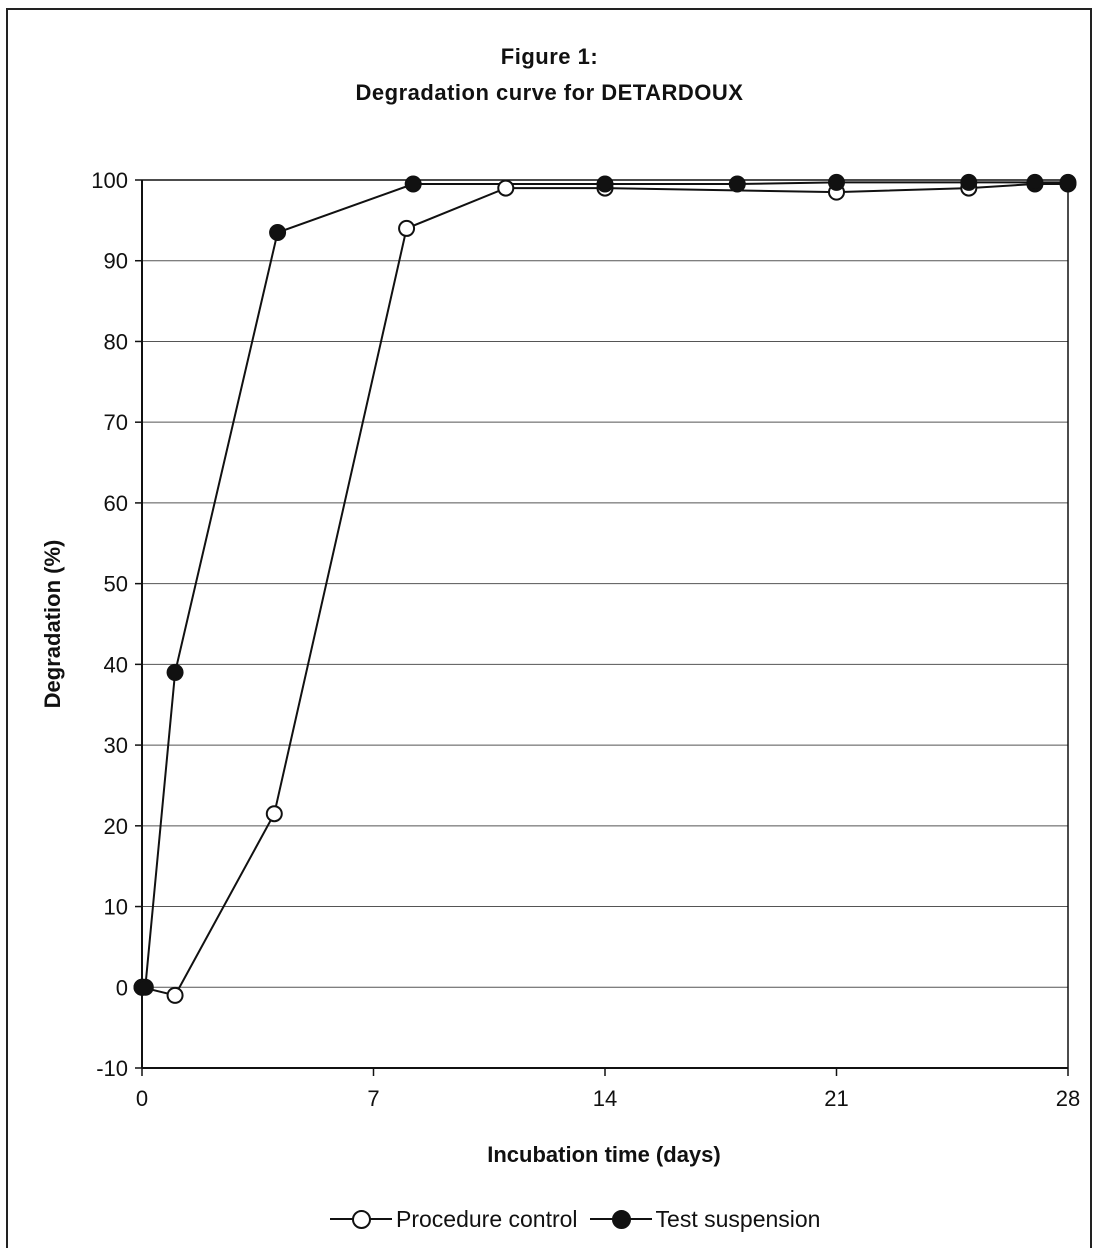  I want to click on chart-title-line1: Figure 1:, so click(549, 56).